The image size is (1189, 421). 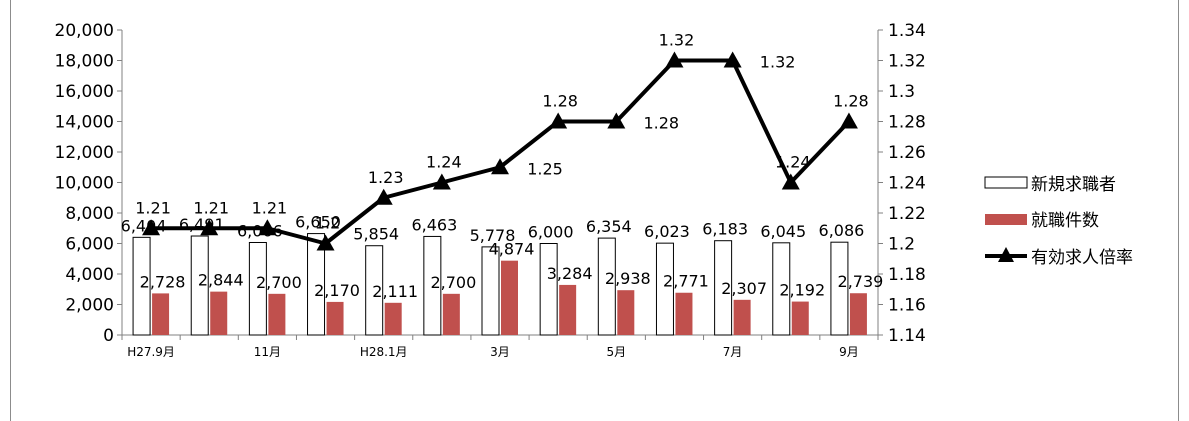 What do you see at coordinates (434, 224) in the screenshot?
I see `bar-label-new-job-seekers: 6,463` at bounding box center [434, 224].